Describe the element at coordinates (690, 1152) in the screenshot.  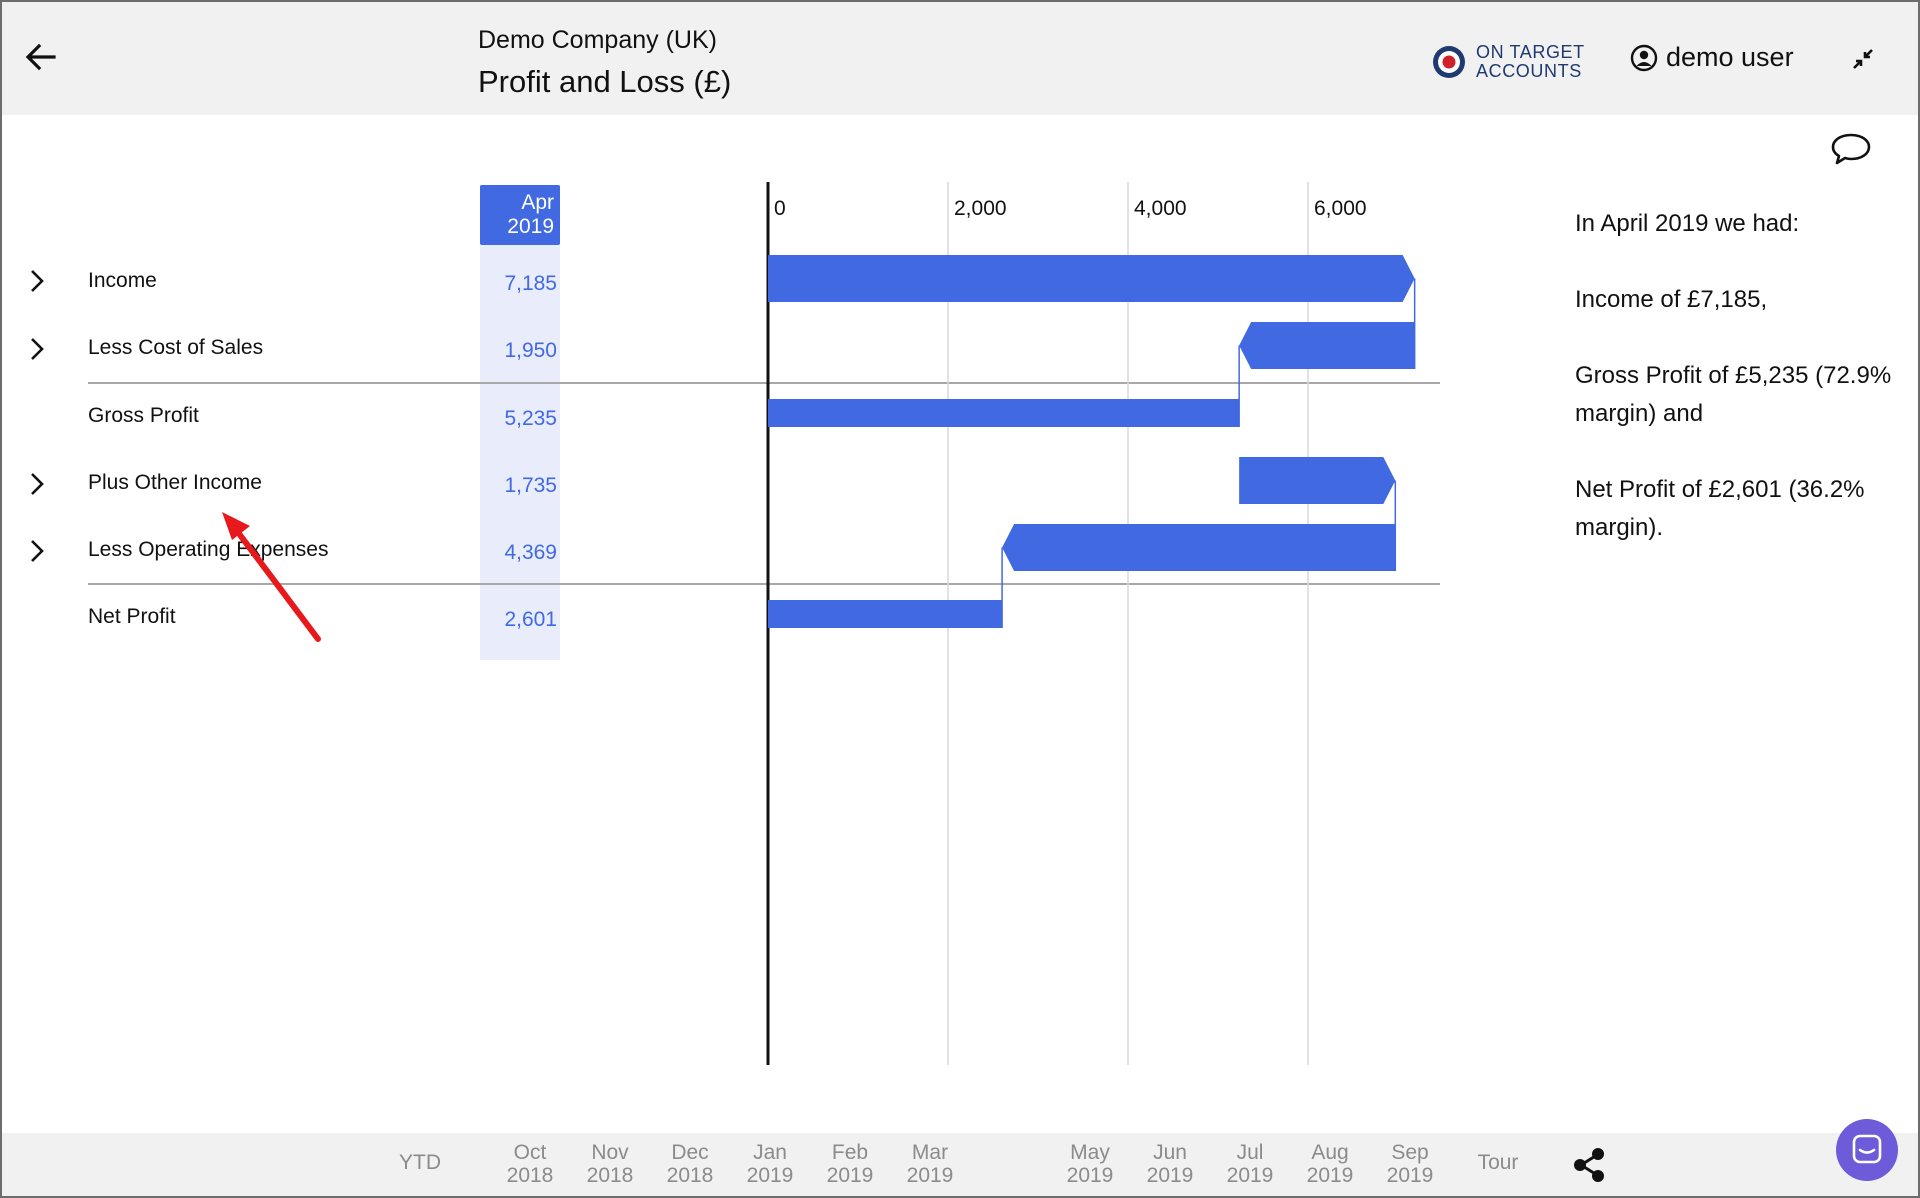
I see `timeline-label: Dec` at that location.